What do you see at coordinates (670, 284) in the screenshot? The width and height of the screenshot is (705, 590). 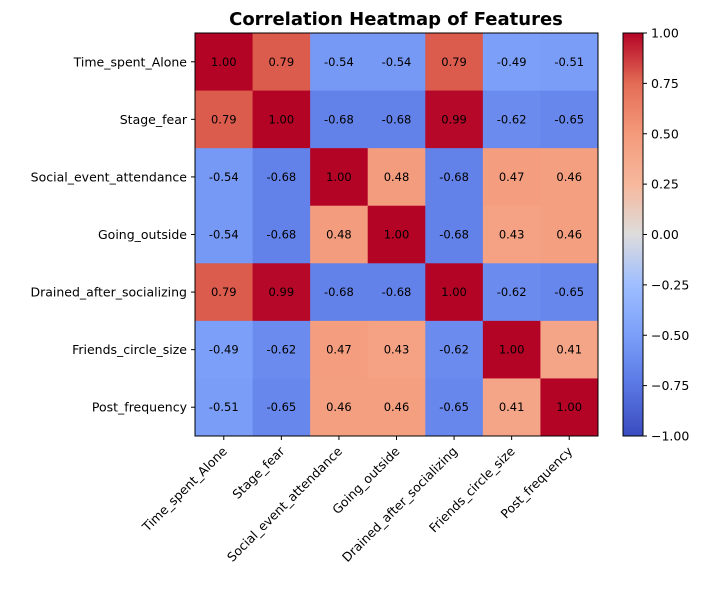 I see `colorbar-tick-label: −0.25` at bounding box center [670, 284].